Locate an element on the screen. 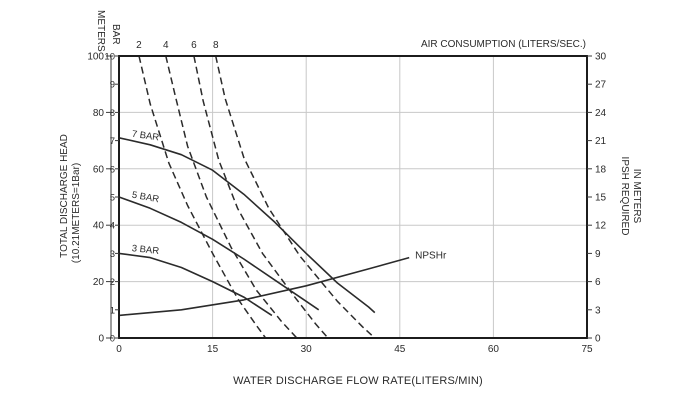  x-tick-label: 75 is located at coordinates (587, 349).